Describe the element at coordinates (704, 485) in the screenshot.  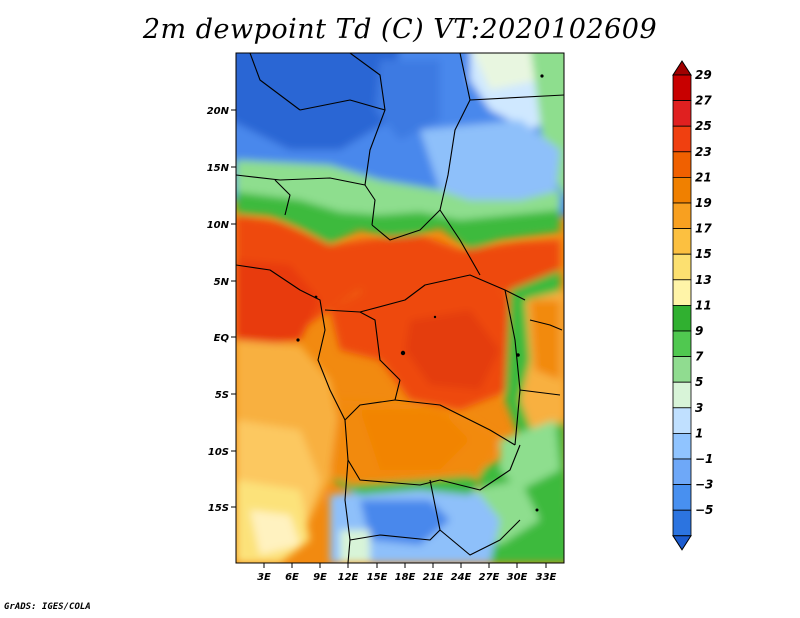
I see `colorbar-label: −3` at that location.